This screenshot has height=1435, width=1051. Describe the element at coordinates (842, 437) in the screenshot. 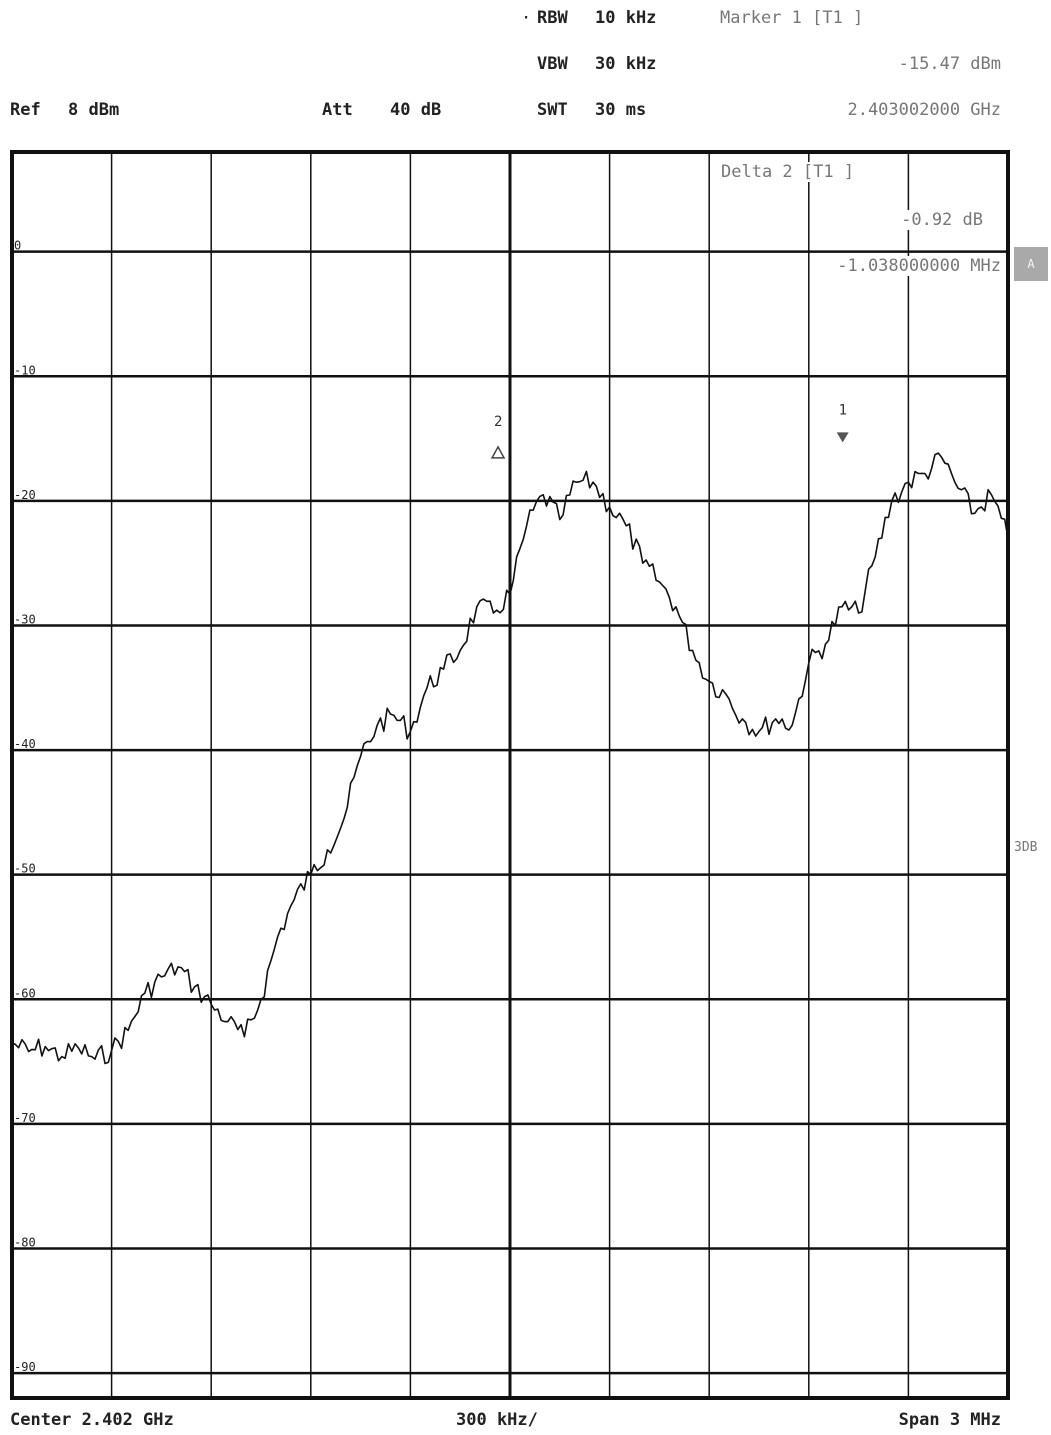

I see `marker-1-symbol` at that location.